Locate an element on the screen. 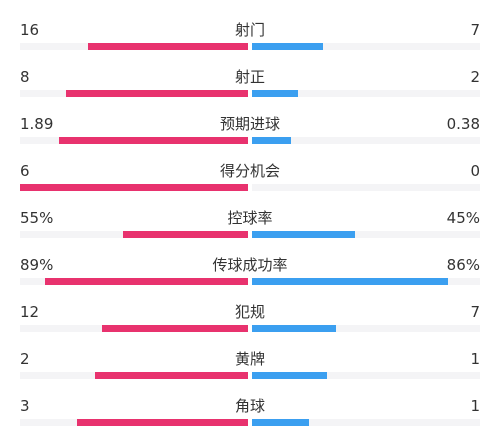 Image resolution: width=500 pixels, height=443 pixels. home-value: 12 is located at coordinates (30, 312).